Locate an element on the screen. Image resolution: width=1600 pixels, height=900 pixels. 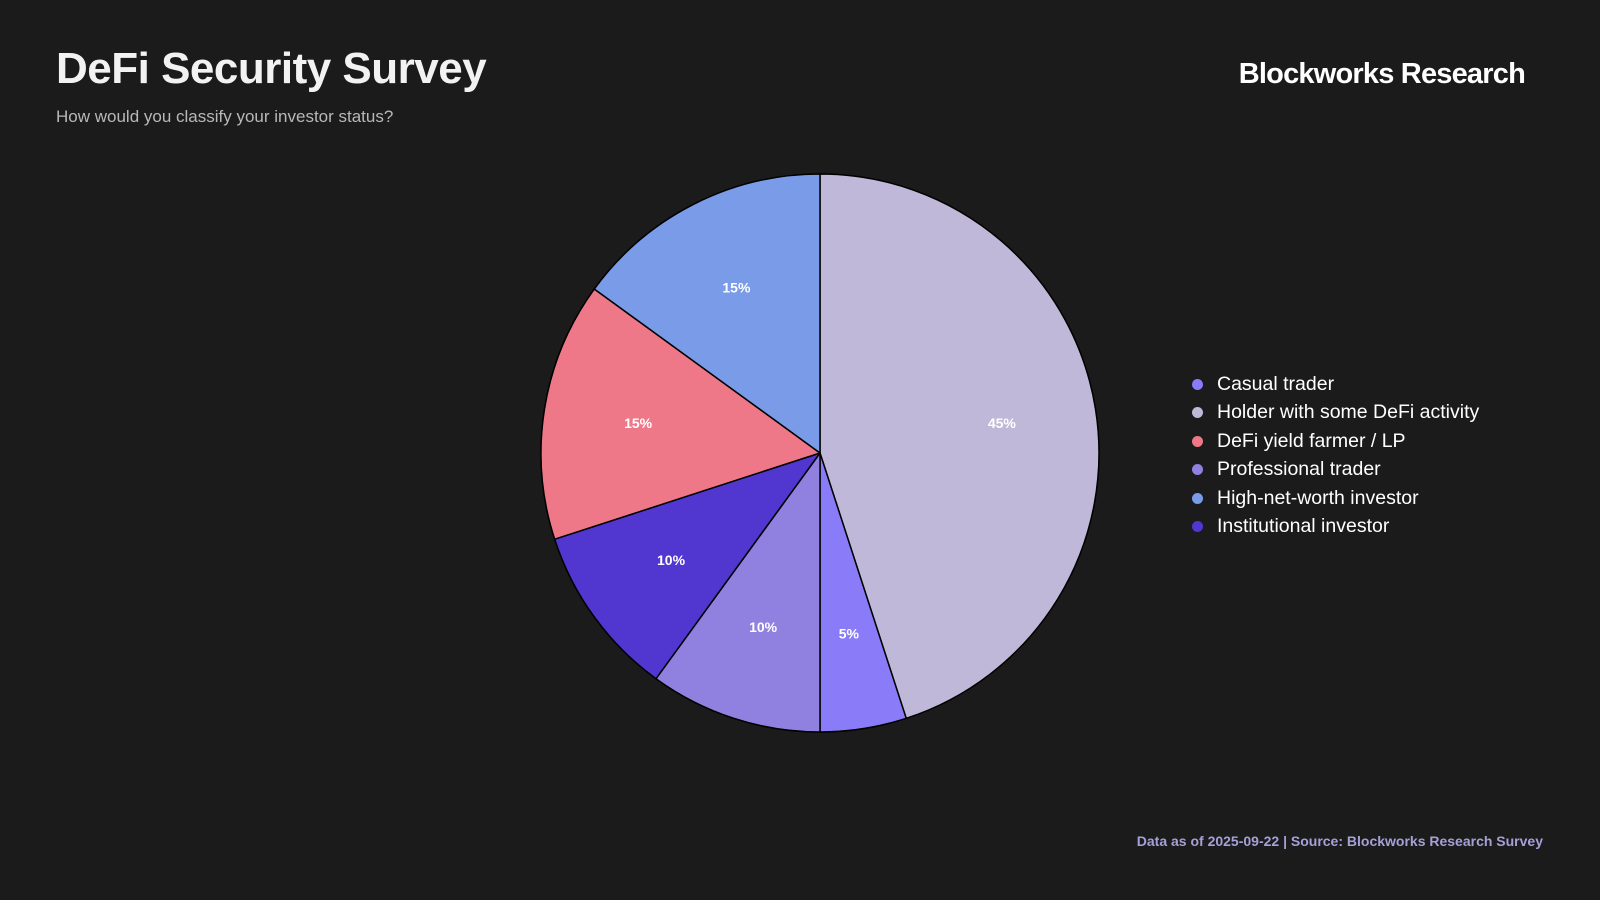
pie-slice-labels: 45% 5% 10% 10% 15% 15% is located at coordinates (820, 461).